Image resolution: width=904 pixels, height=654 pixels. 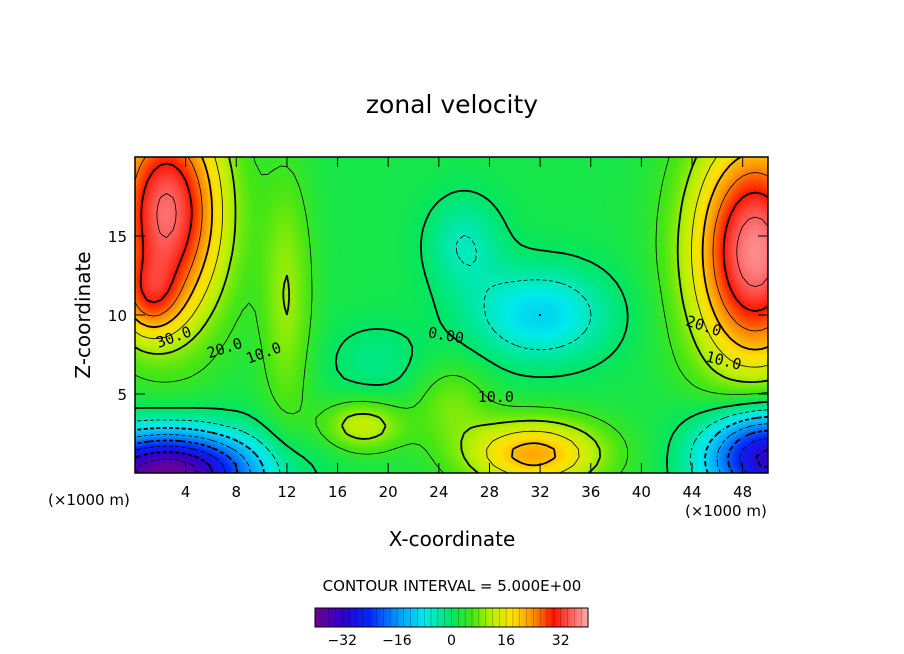 I want to click on x-tick-label: 40, so click(x=641, y=492).